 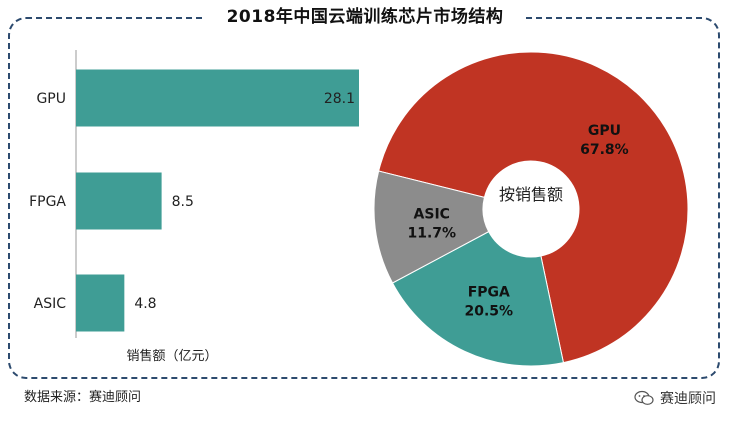 What do you see at coordinates (339, 99) in the screenshot?
I see `bar-value-label: 28.1` at bounding box center [339, 99].